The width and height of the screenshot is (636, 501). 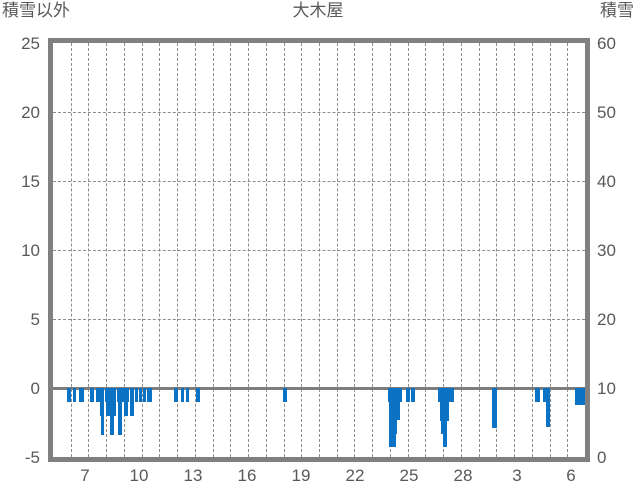 What do you see at coordinates (247, 475) in the screenshot?
I see `x-tick-label: 16` at bounding box center [247, 475].